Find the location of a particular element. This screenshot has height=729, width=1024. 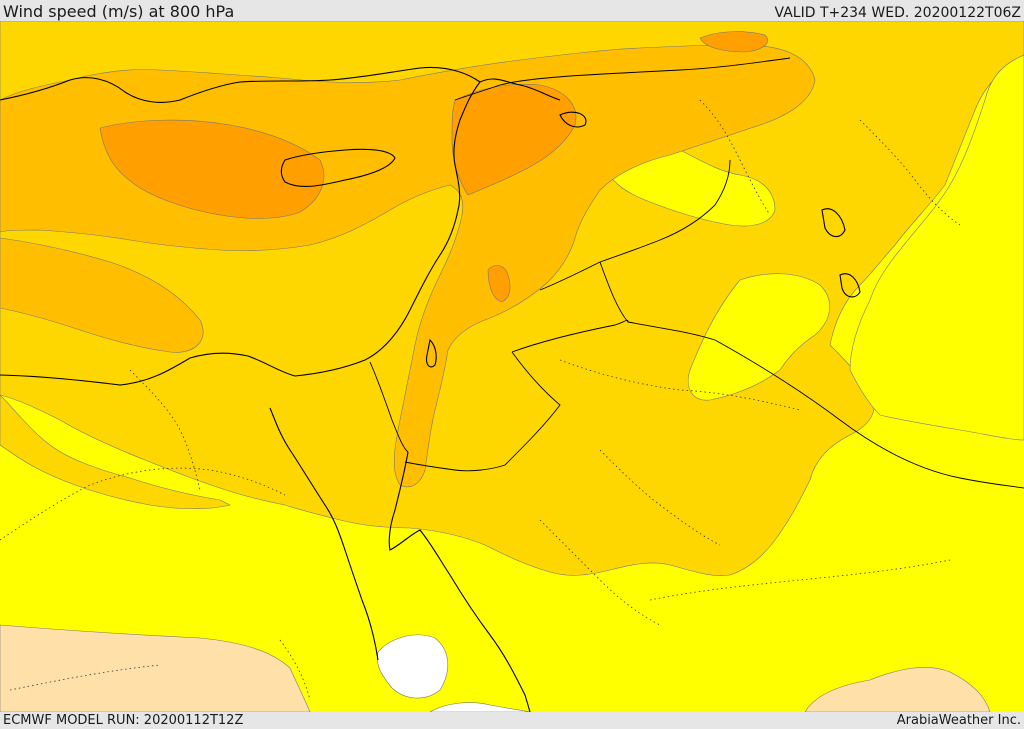

wind-band-light-southeast is located at coordinates (897, 689).